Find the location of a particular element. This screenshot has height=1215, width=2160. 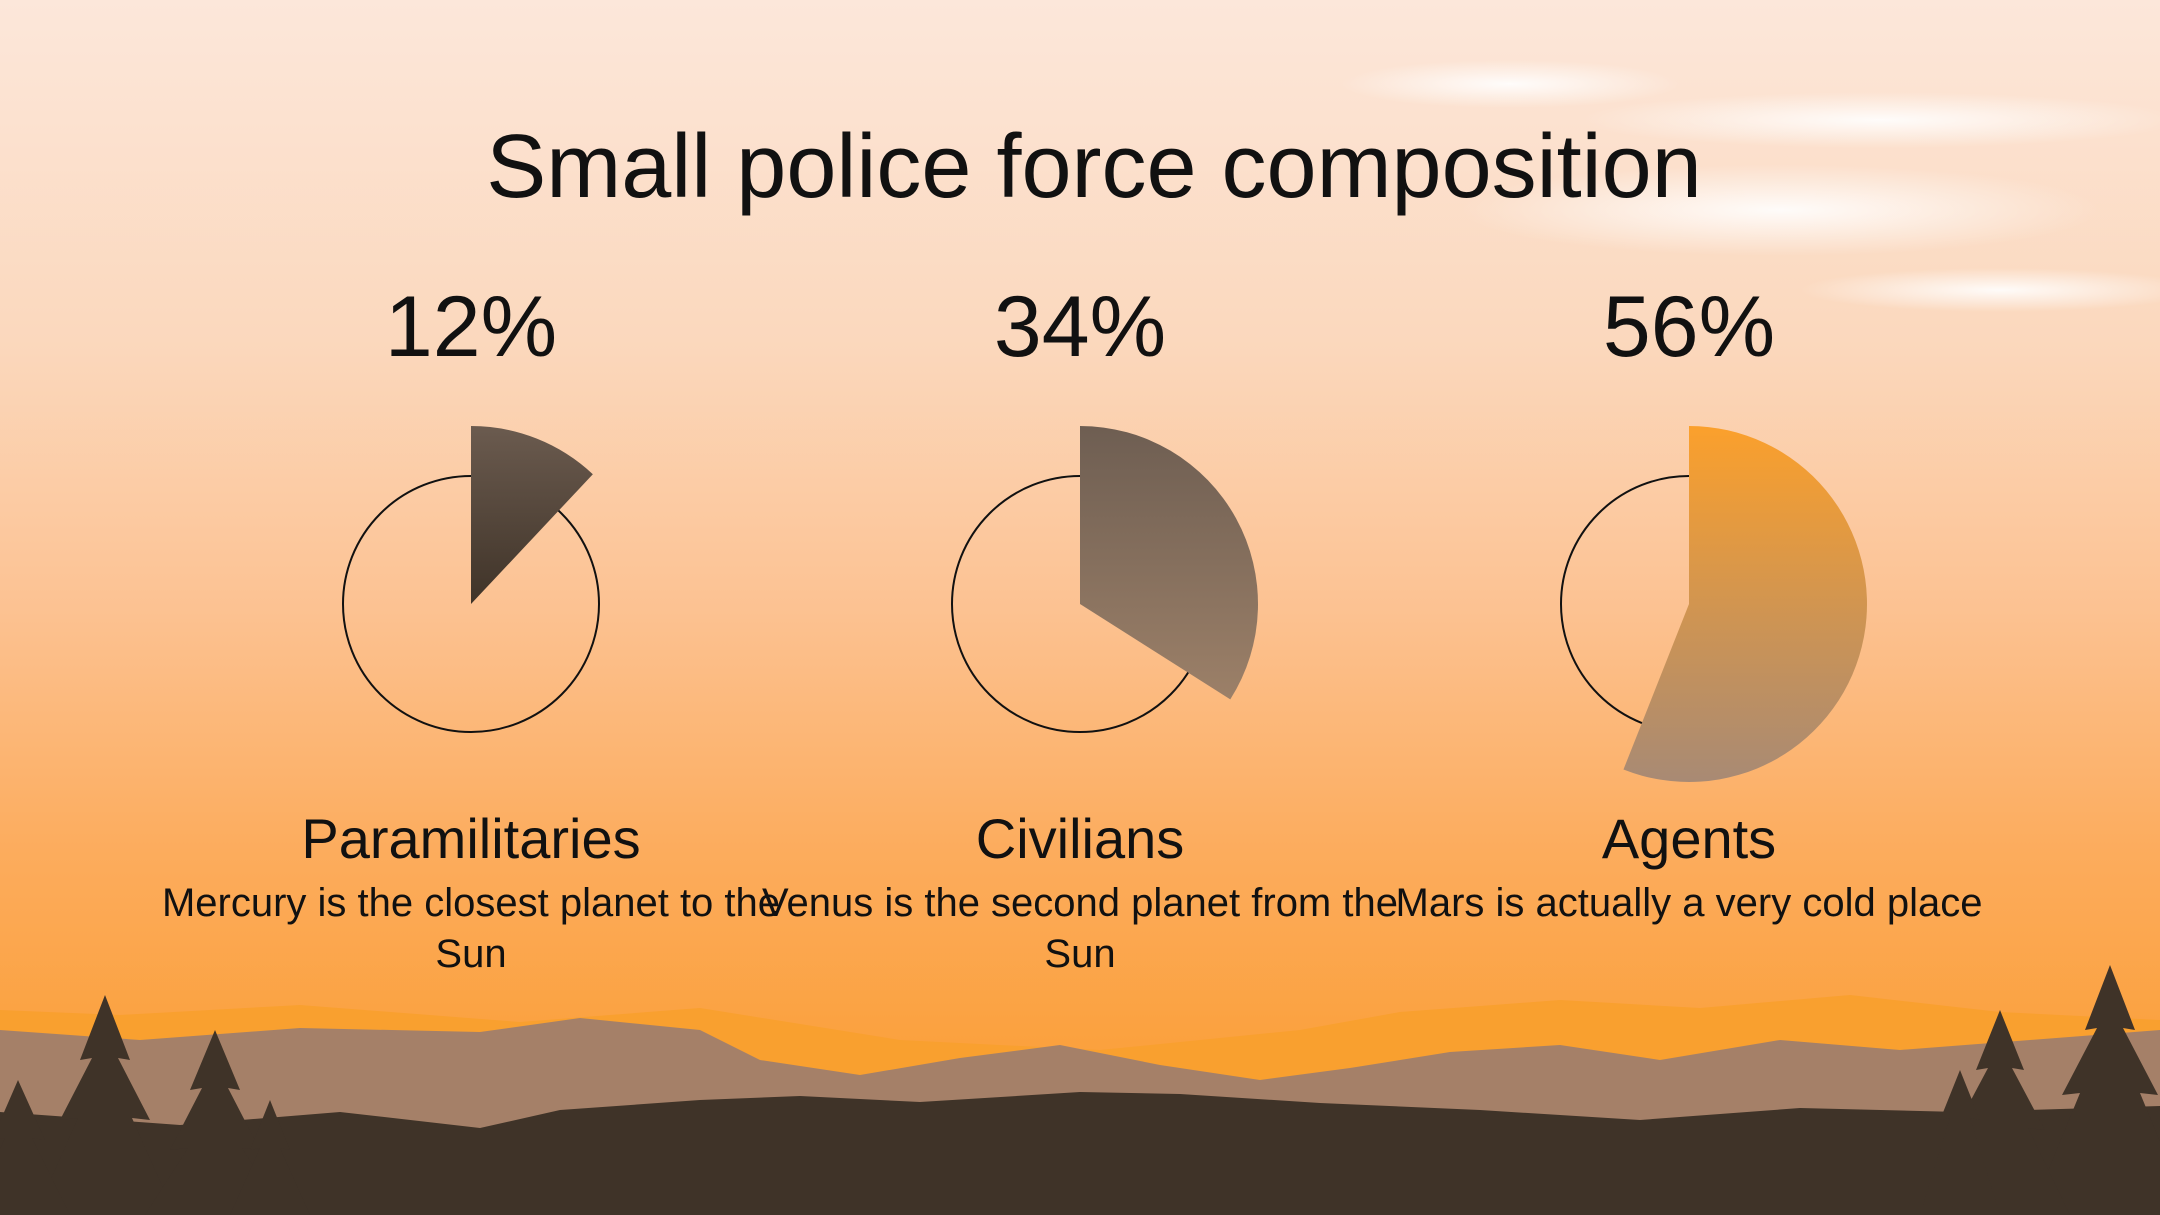

category-description: Mercury is the closest planet to the Sun is located at coordinates (471, 928).